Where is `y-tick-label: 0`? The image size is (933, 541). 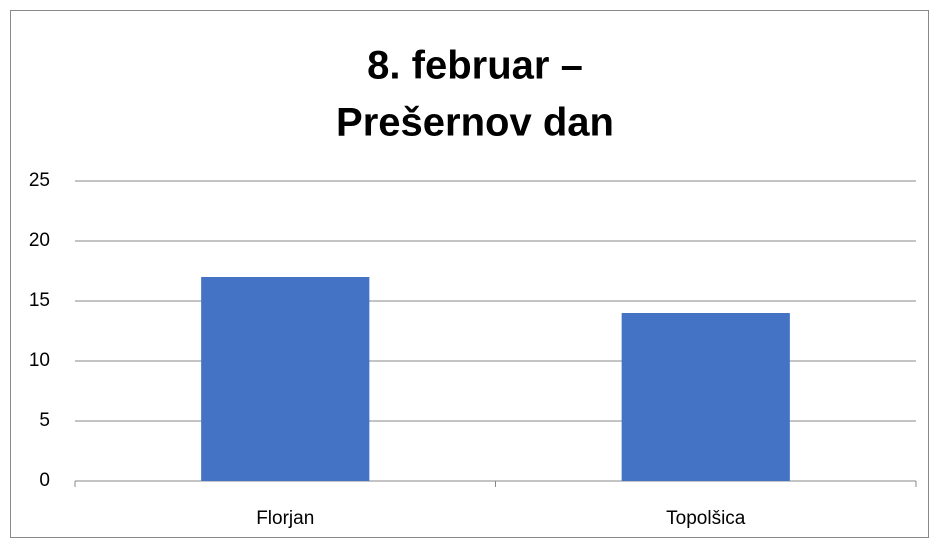
y-tick-label: 0 is located at coordinates (44, 480).